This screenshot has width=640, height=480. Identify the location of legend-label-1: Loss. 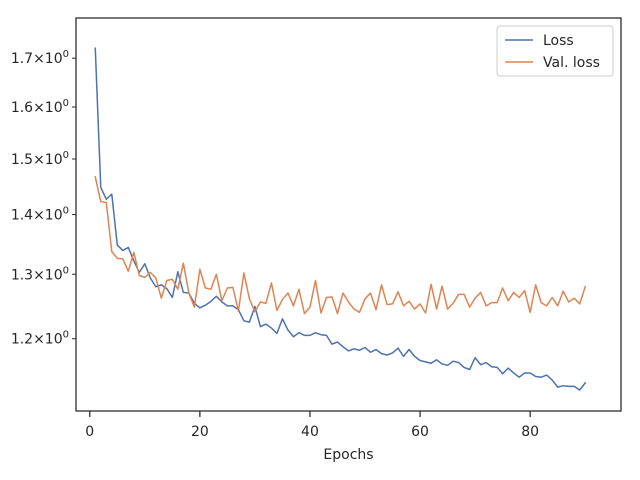
(558, 41).